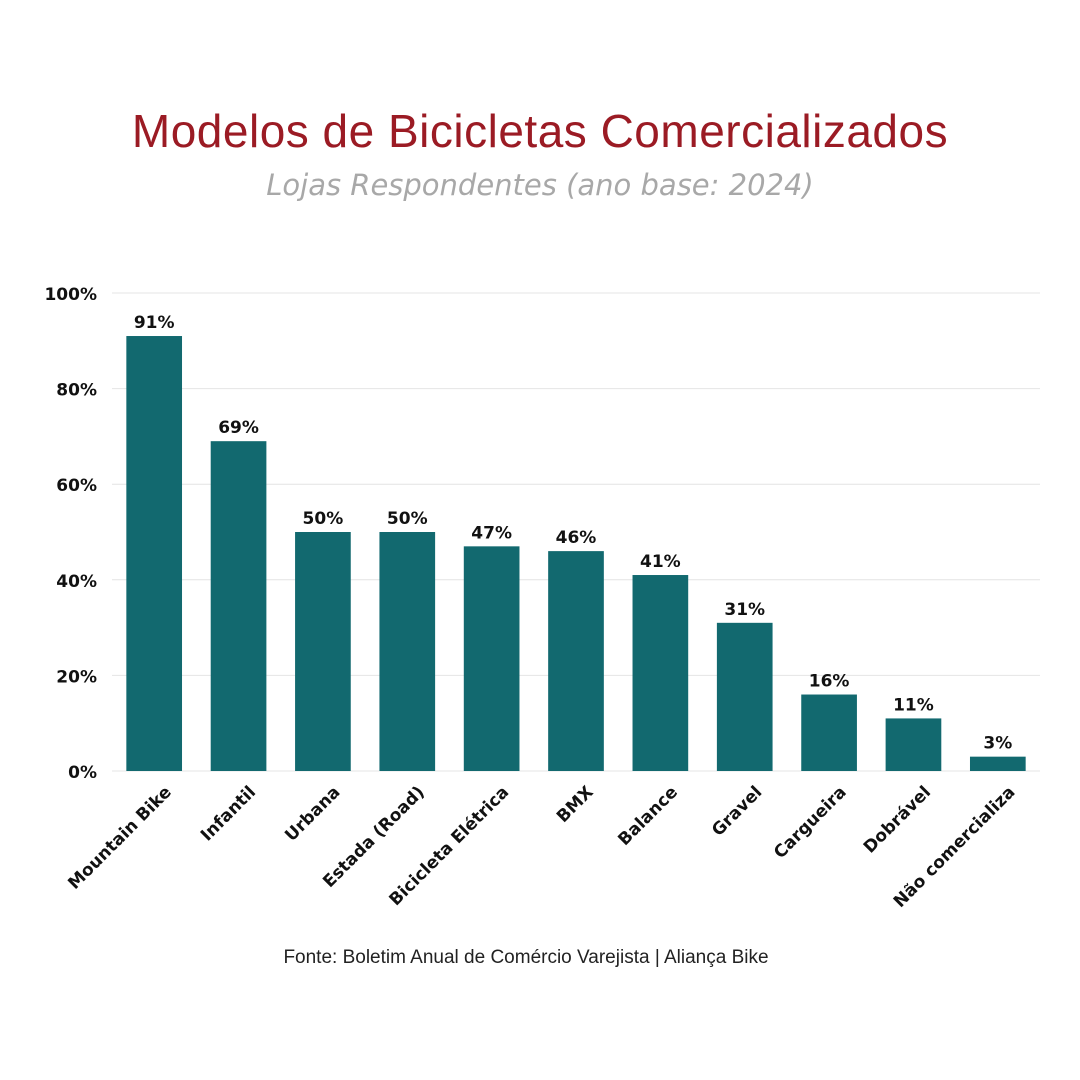 This screenshot has width=1080, height=1080. I want to click on x-tick-label: Urbana, so click(312, 813).